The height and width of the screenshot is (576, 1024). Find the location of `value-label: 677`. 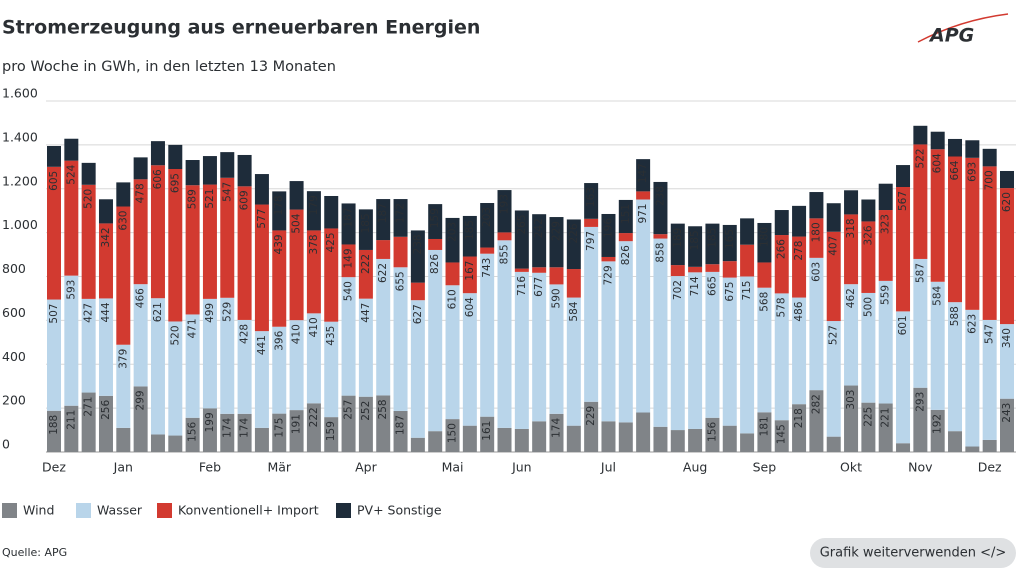

value-label: 677 is located at coordinates (539, 287).